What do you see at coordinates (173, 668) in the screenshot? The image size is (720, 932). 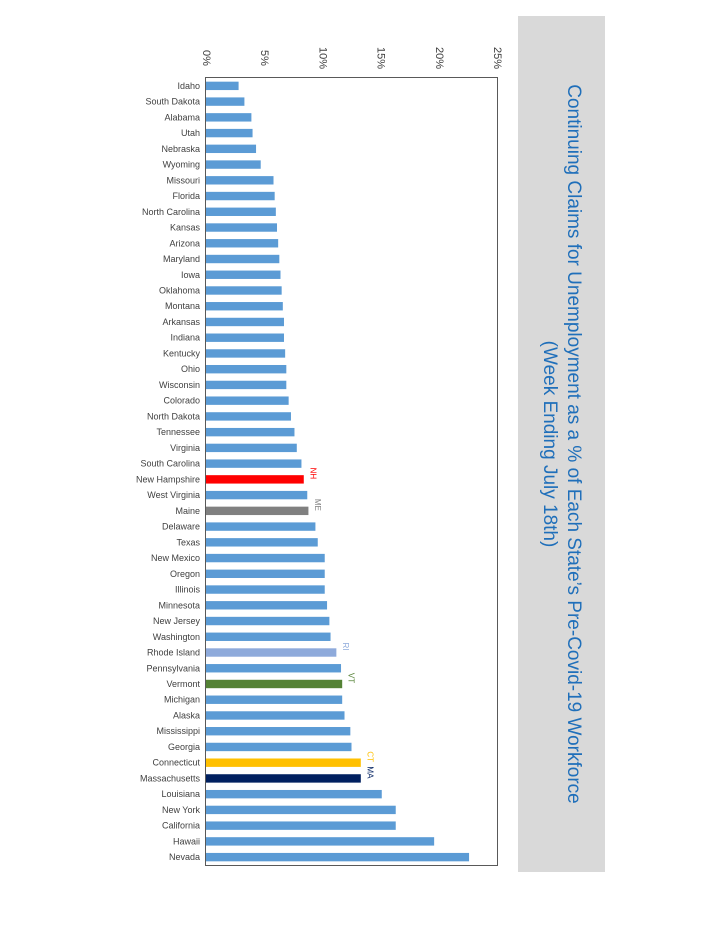 I see `category-label: Pennsylvania` at bounding box center [173, 668].